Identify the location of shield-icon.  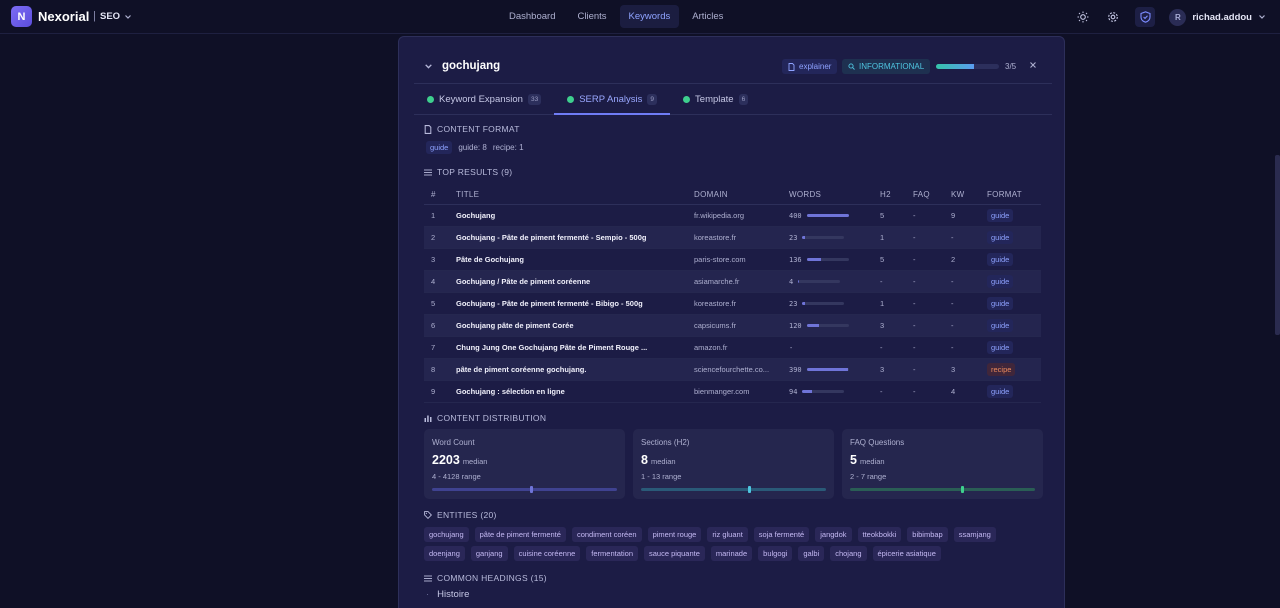
(1145, 17).